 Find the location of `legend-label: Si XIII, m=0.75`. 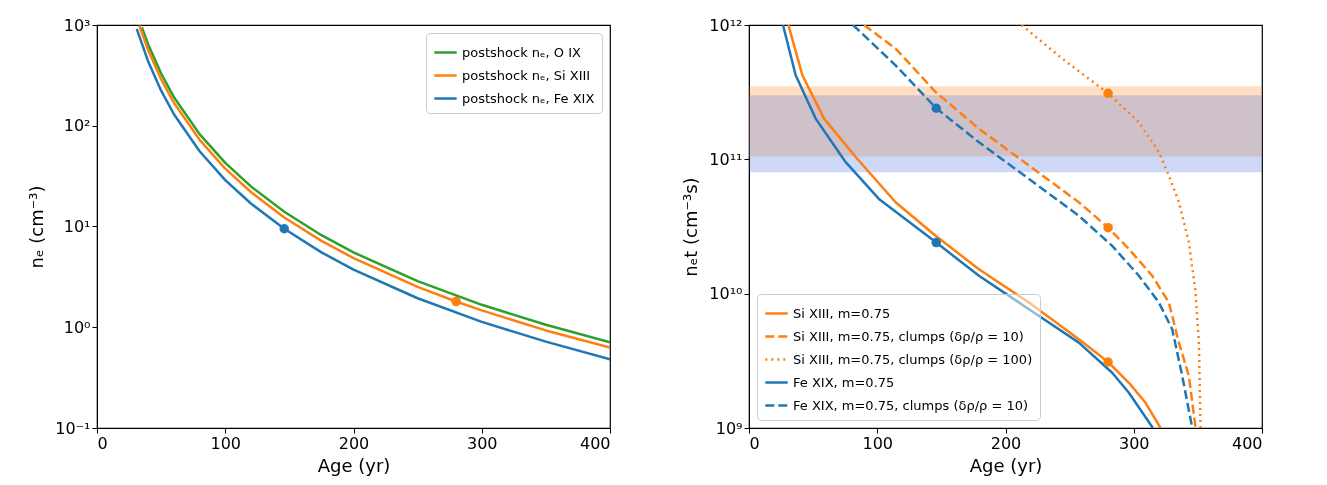

legend-label: Si XIII, m=0.75 is located at coordinates (842, 313).